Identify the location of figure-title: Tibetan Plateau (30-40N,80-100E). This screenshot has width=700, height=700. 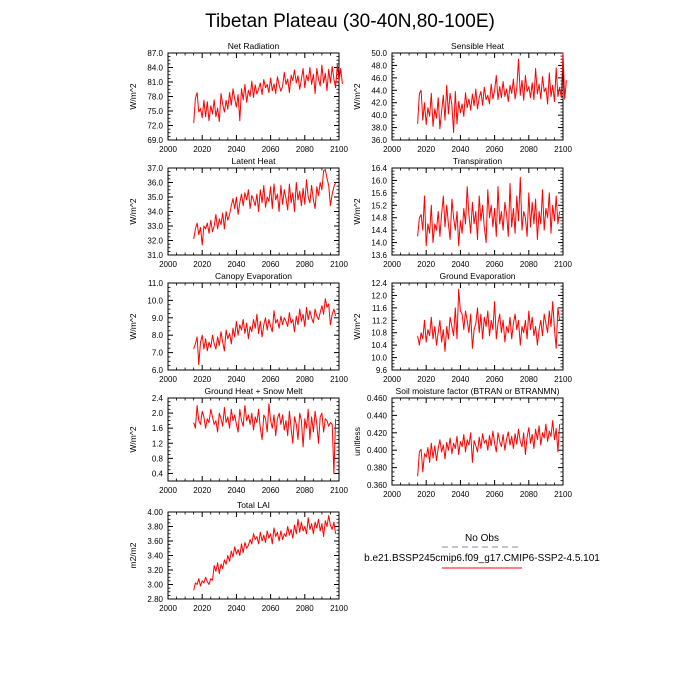
(350, 21).